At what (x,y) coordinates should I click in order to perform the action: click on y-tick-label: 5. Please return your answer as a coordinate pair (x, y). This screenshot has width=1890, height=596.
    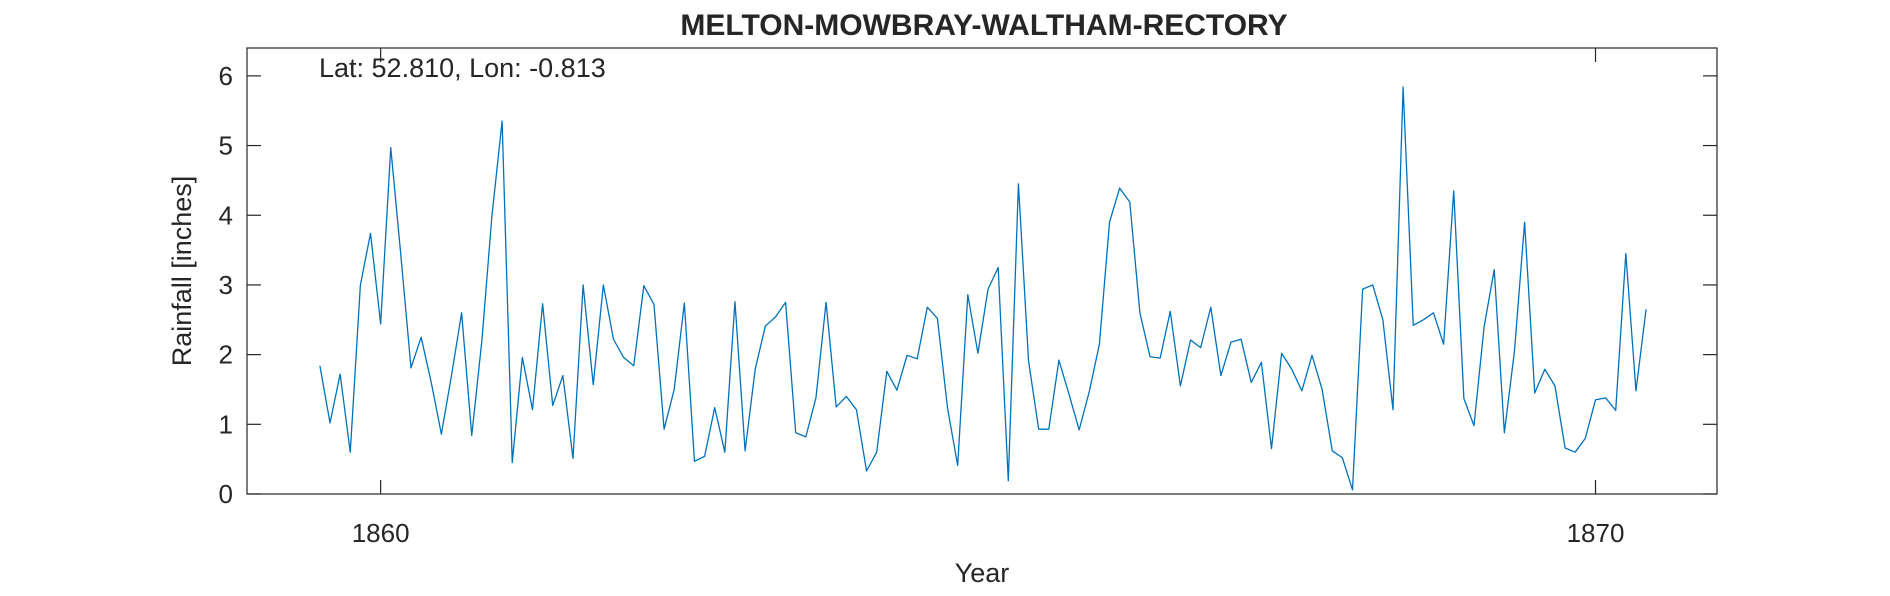
    Looking at the image, I should click on (226, 146).